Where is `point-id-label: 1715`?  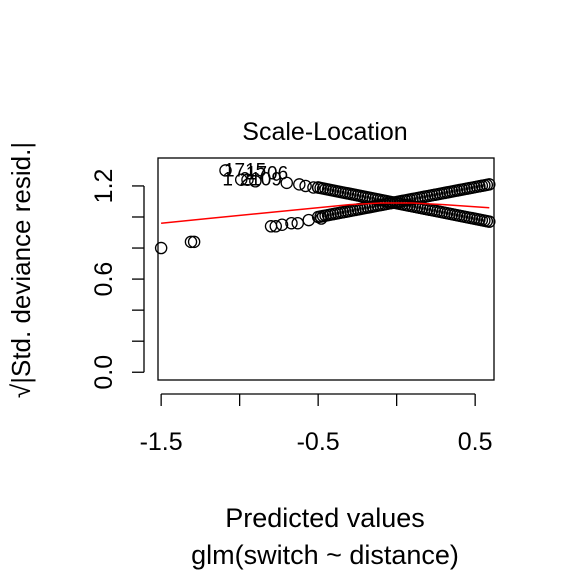 point-id-label: 1715 is located at coordinates (245, 170).